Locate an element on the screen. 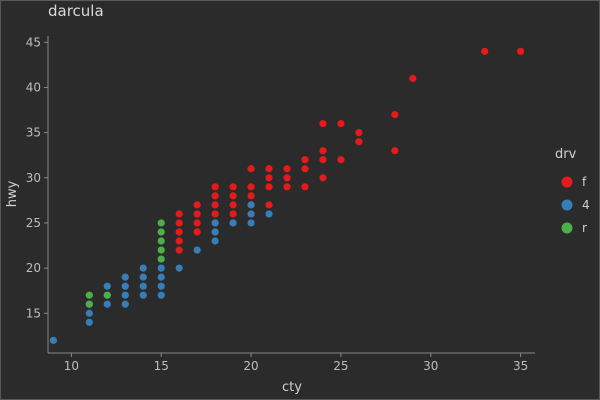 The width and height of the screenshot is (600, 400). legend-title: drv is located at coordinates (566, 154).